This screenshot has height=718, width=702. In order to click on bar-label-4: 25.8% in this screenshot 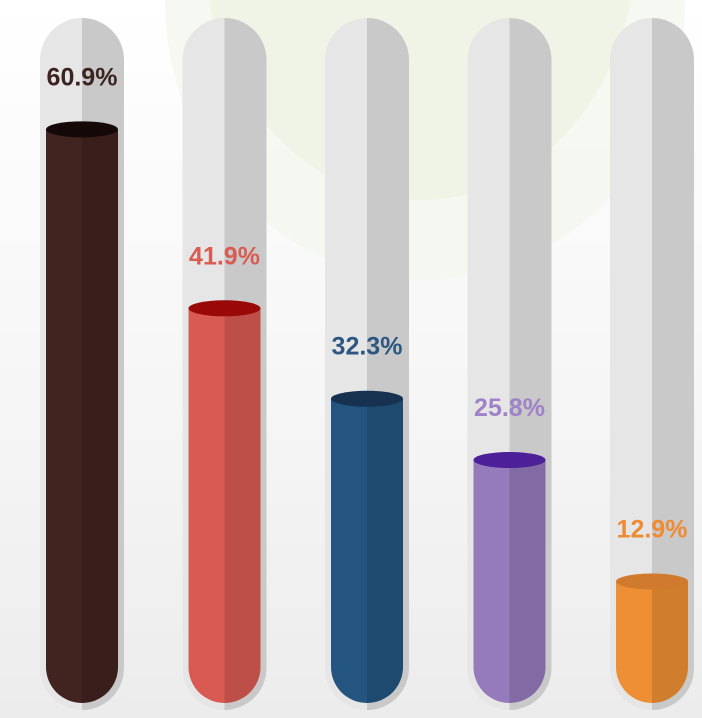, I will do `click(509, 408)`.